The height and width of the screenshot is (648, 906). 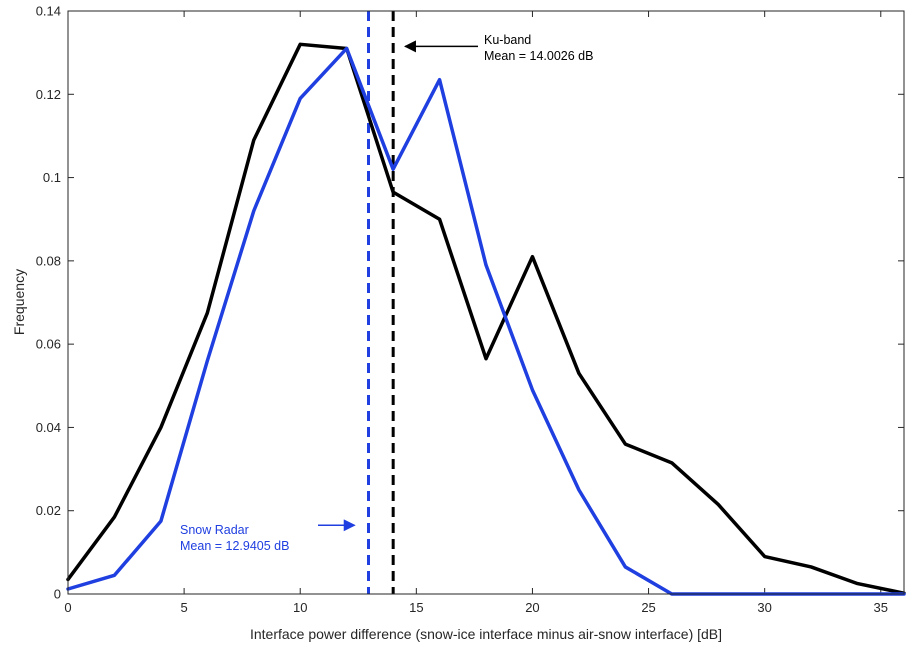 What do you see at coordinates (532, 607) in the screenshot?
I see `x-tick-label: 20` at bounding box center [532, 607].